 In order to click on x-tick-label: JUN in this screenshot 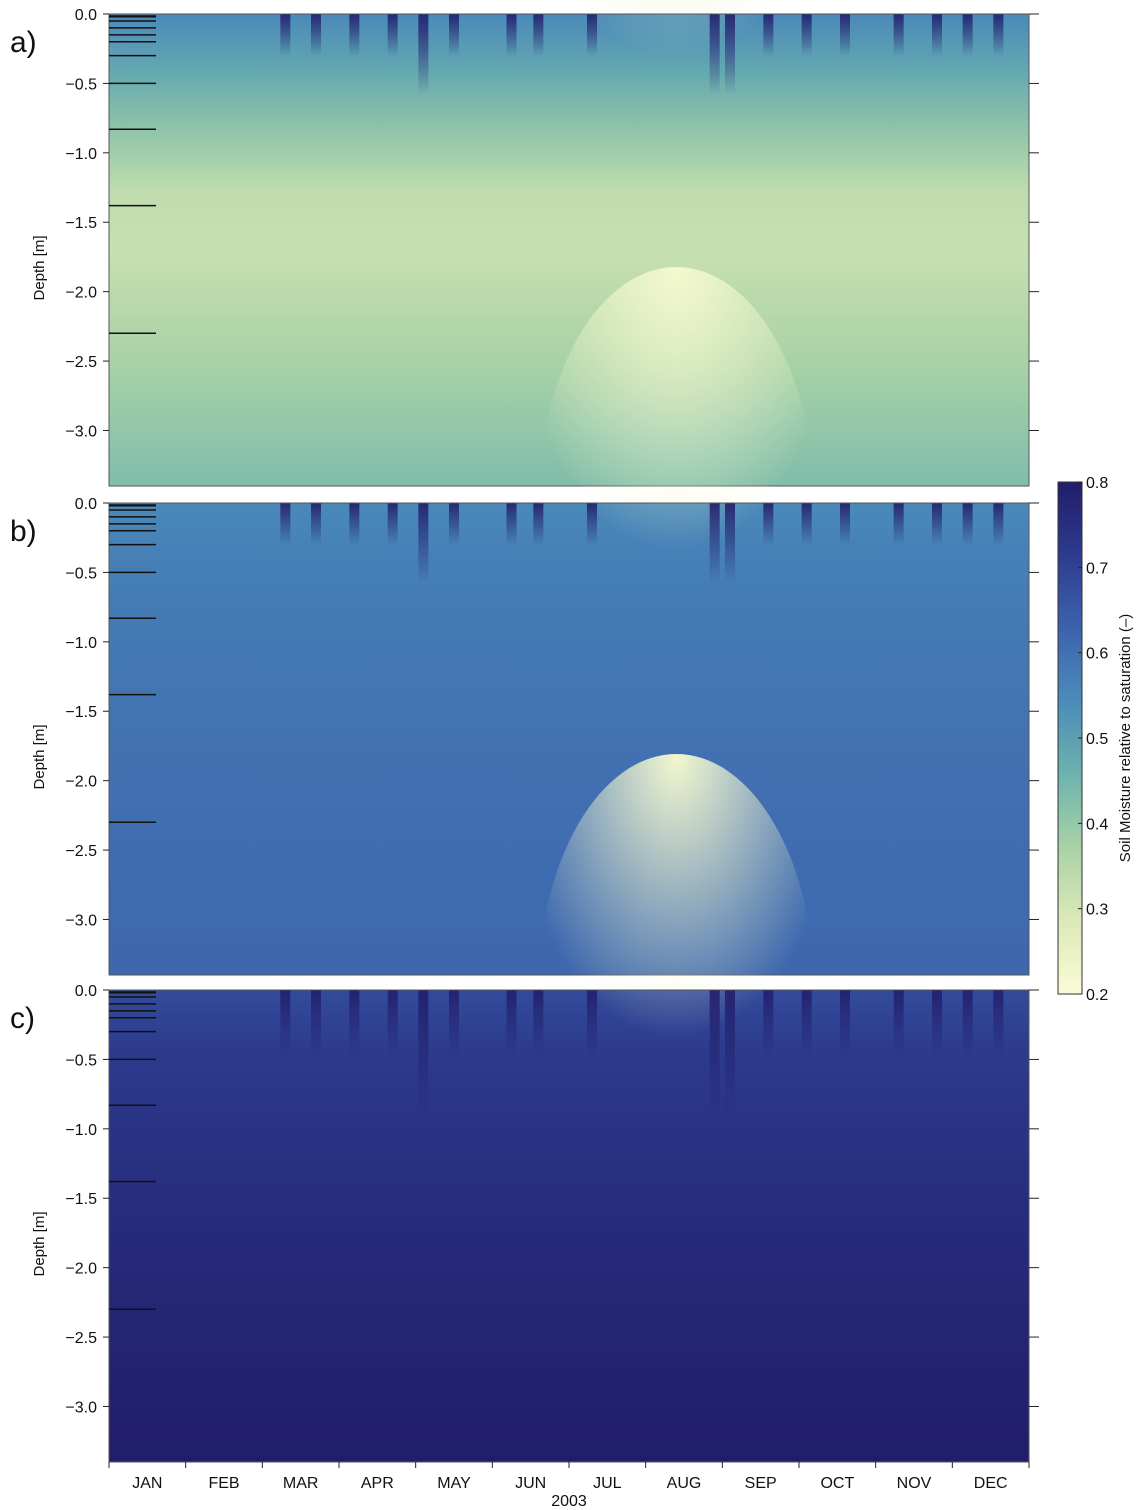, I will do `click(530, 1483)`.